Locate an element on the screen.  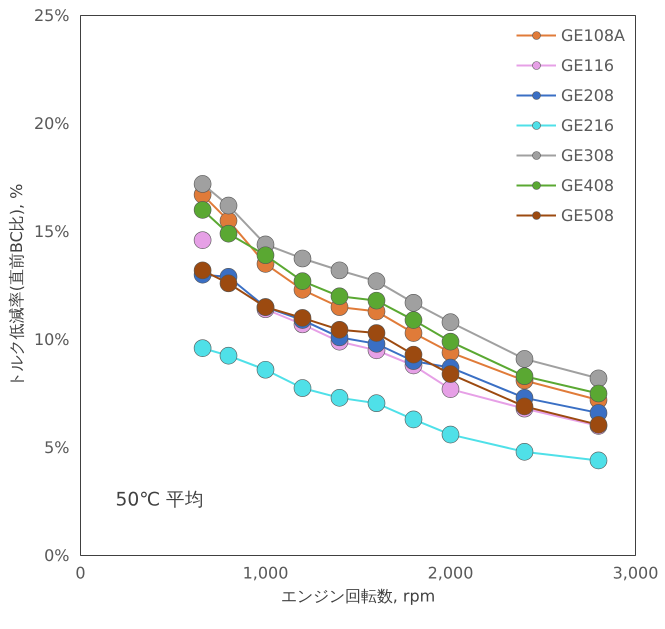
y-tick-label: 10% is located at coordinates (52, 339).